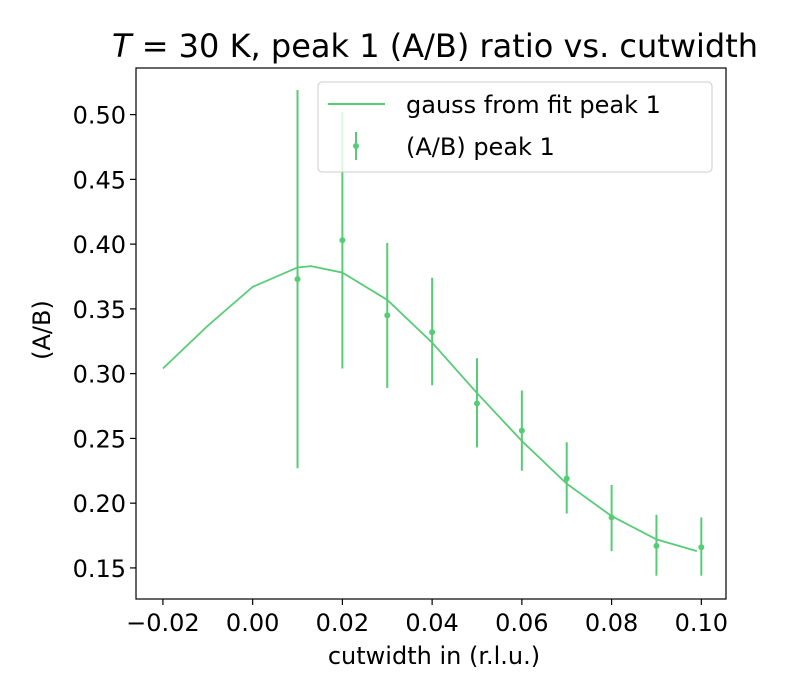  I want to click on x-axis: −0.02 0.00 0.02 0.04 0.06 0.08 0.10, so click(427, 618).